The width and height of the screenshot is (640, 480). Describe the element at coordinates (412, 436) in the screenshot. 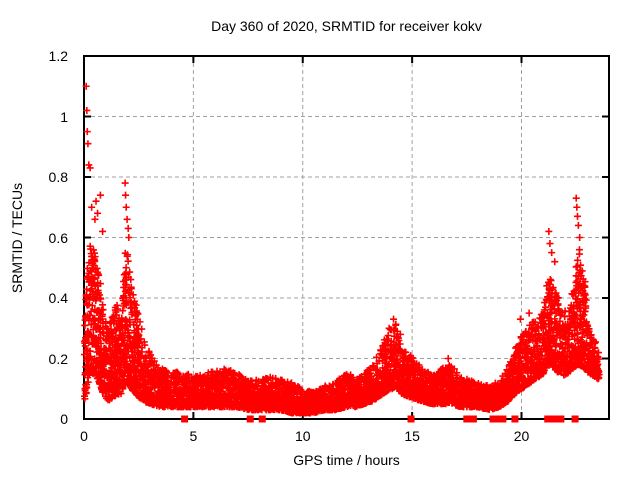

I see `x-tick-label: 15` at that location.